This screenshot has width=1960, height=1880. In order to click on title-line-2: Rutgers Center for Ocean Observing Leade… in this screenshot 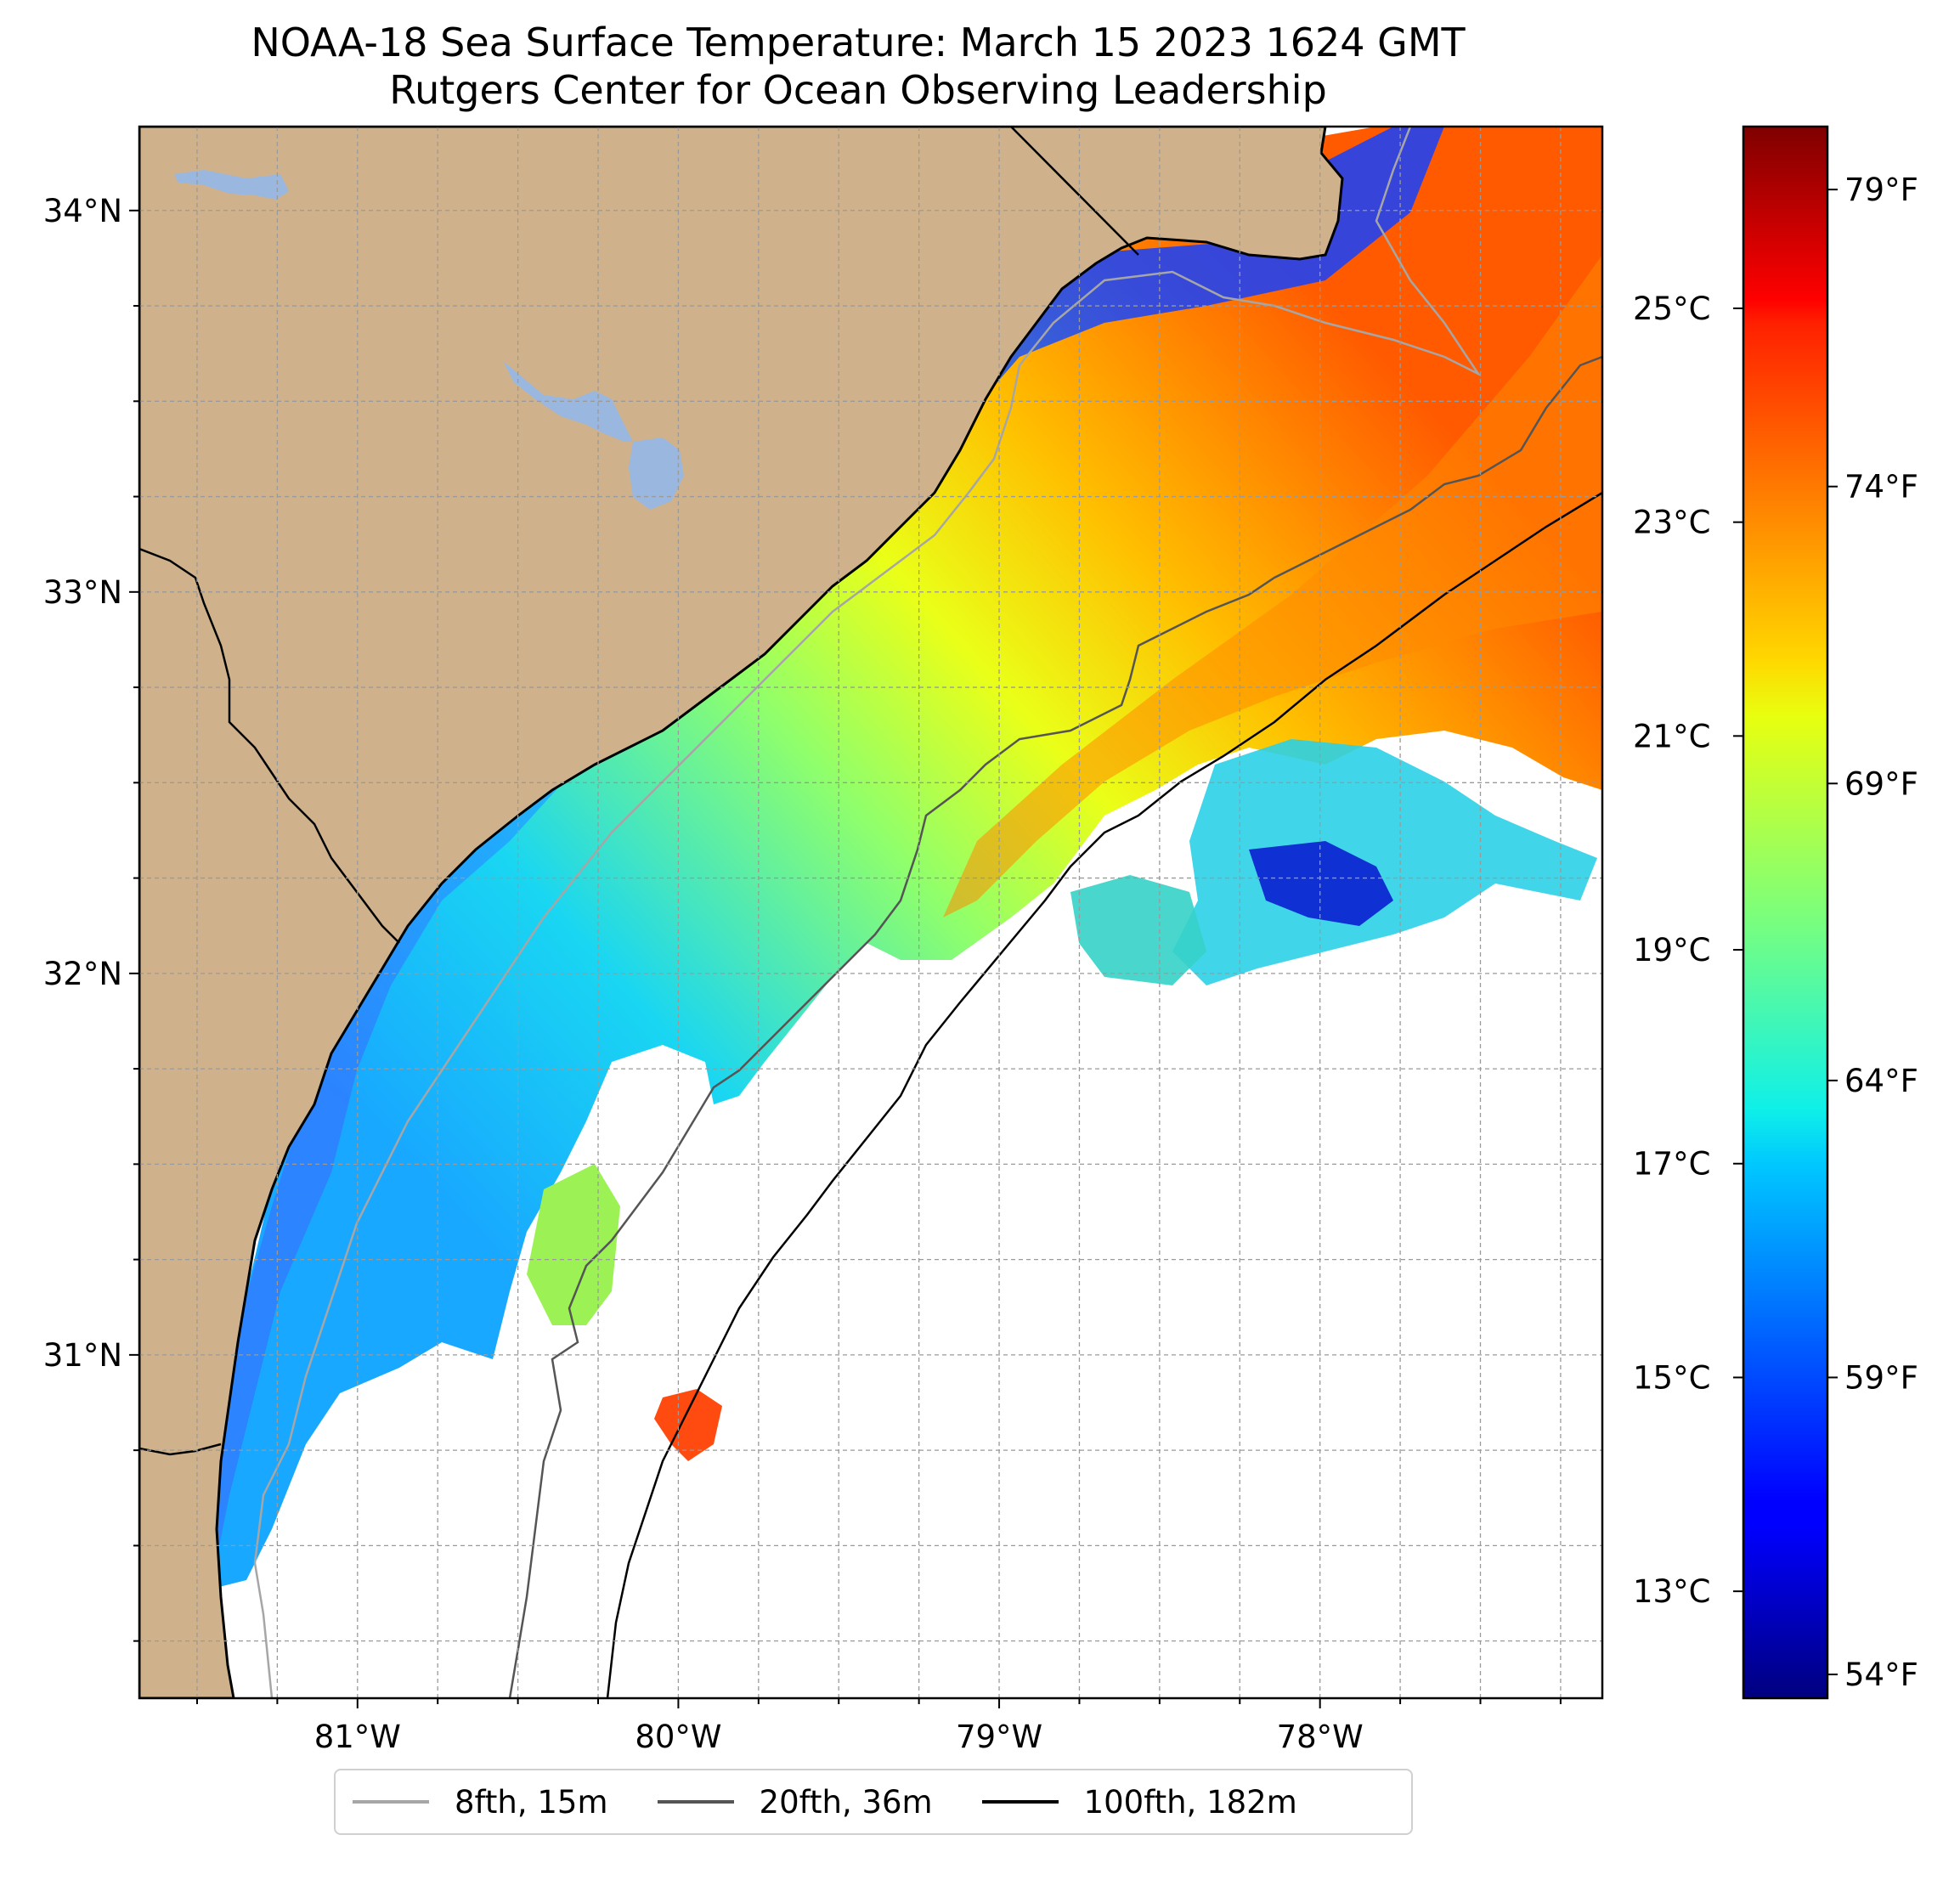, I will do `click(858, 90)`.